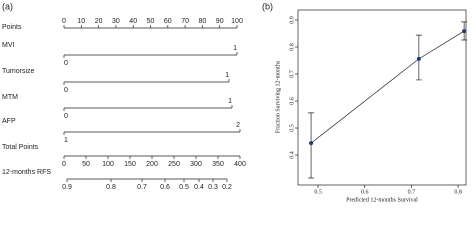 The height and width of the screenshot is (240, 474). What do you see at coordinates (26, 172) in the screenshot?
I see `row-label: 12-months RFS` at bounding box center [26, 172].